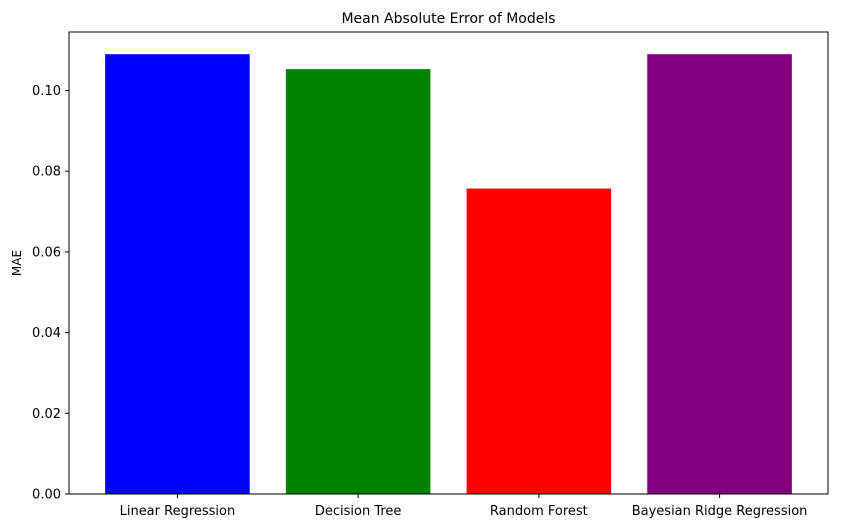  What do you see at coordinates (720, 511) in the screenshot?
I see `x-tick-label: Bayesian Ridge Regression` at bounding box center [720, 511].